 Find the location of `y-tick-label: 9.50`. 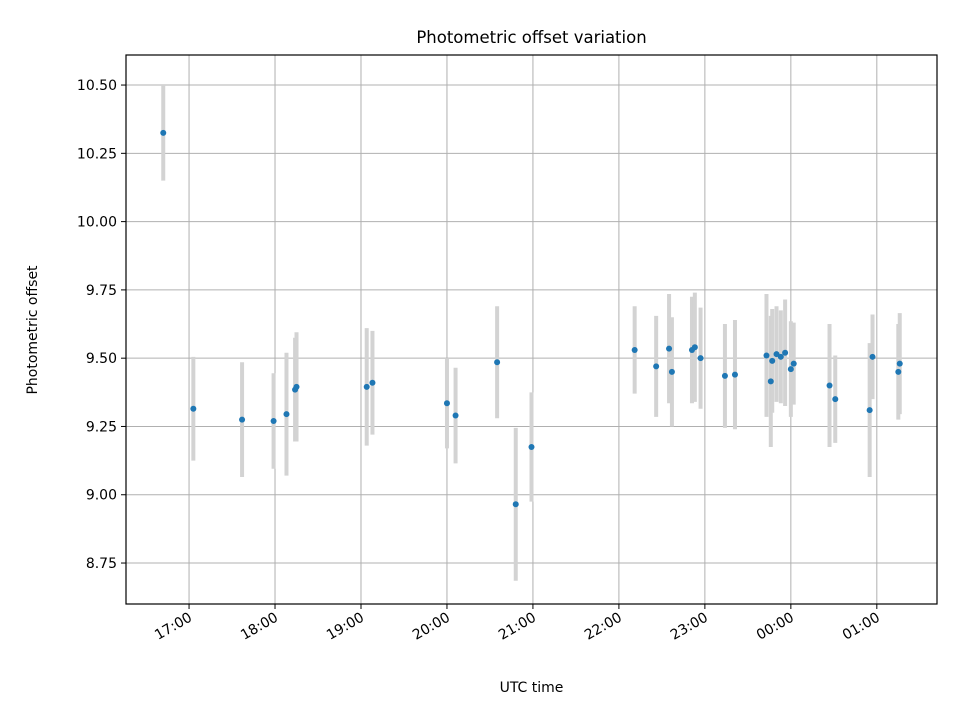

y-tick-label: 9.50 is located at coordinates (101, 359).